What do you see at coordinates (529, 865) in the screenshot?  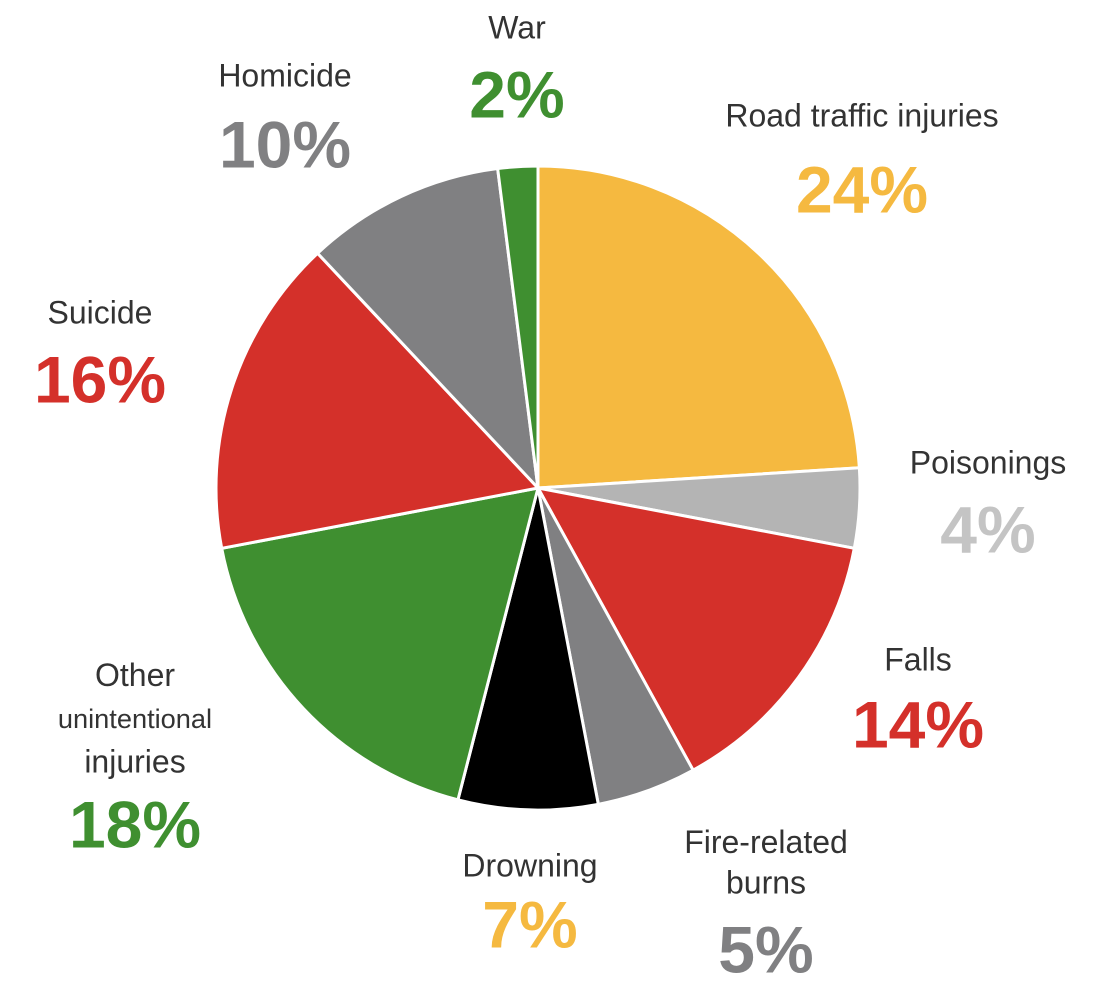 I see `category-label: Drowning` at bounding box center [529, 865].